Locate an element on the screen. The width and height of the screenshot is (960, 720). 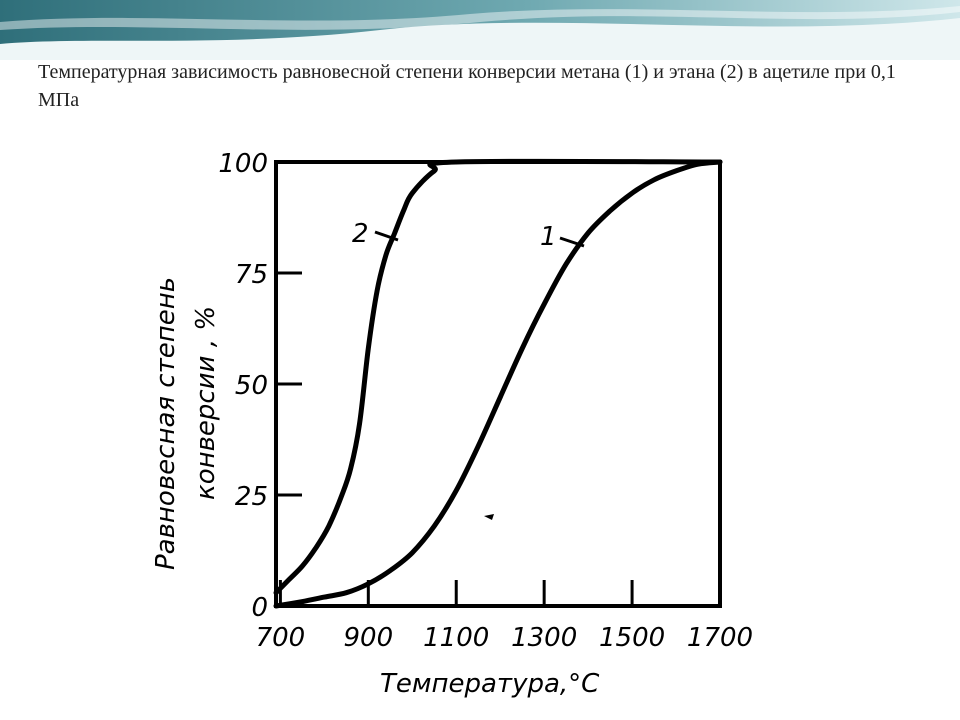
x-tick-label: 1100 is located at coordinates (456, 638).